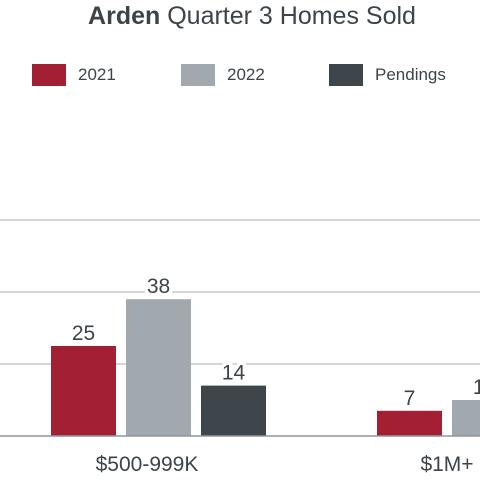 This screenshot has width=480, height=480. What do you see at coordinates (346, 75) in the screenshot?
I see `legend-swatch-pendings` at bounding box center [346, 75].